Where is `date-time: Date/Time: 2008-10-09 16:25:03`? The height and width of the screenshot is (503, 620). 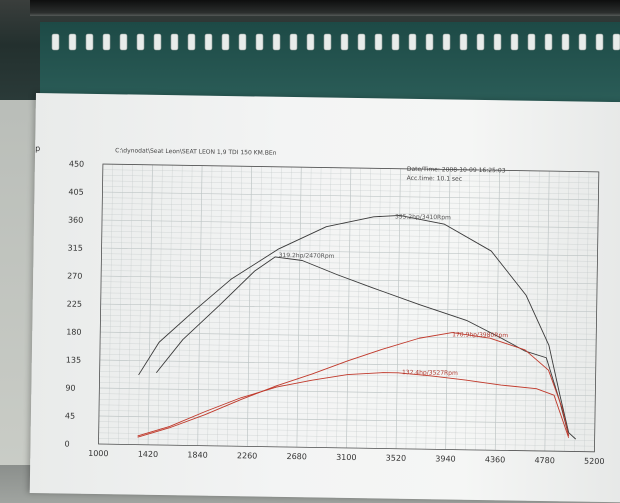
date-time: Date/Time: 2008-10-09 16:25:03 is located at coordinates (456, 170).